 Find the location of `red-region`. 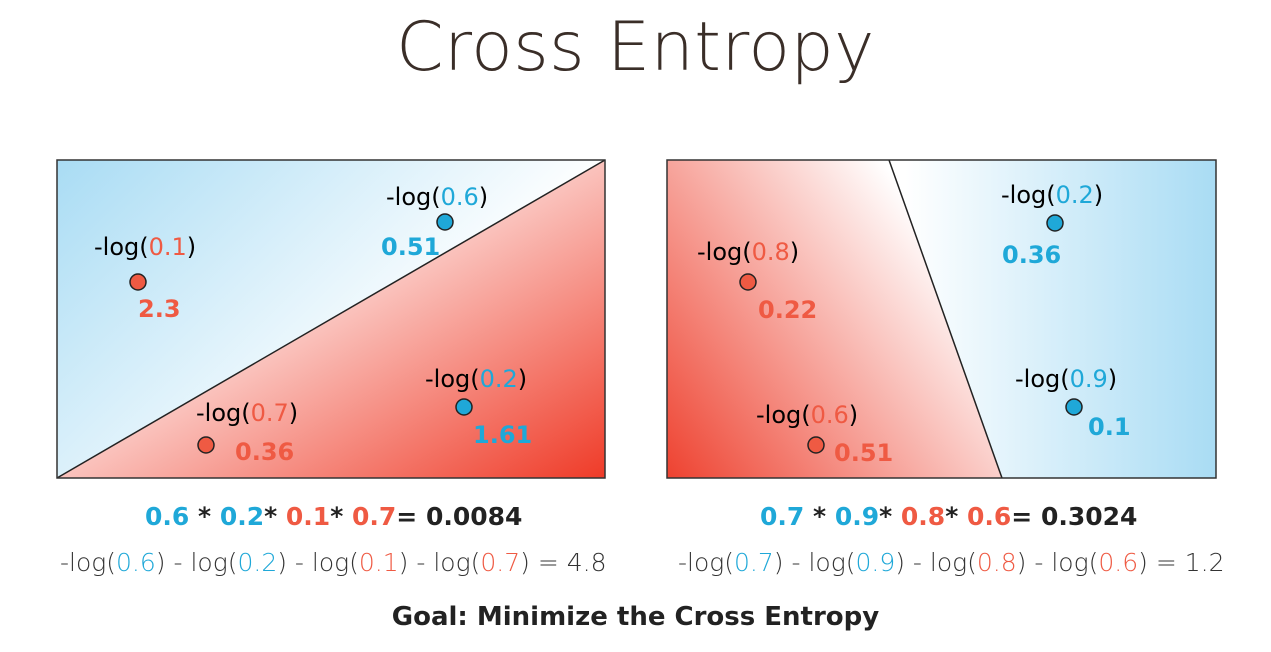

red-region is located at coordinates (834, 319).